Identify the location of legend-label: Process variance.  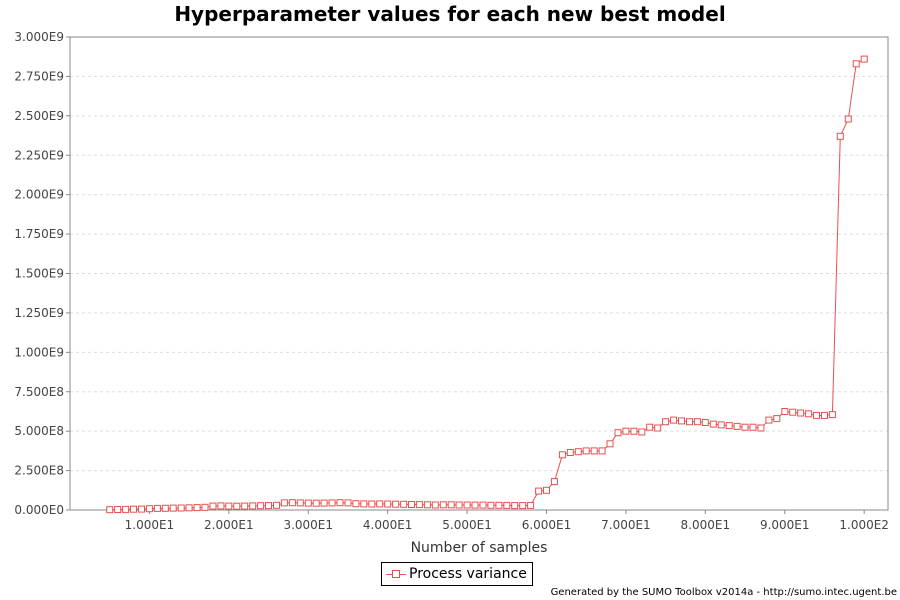
(468, 574).